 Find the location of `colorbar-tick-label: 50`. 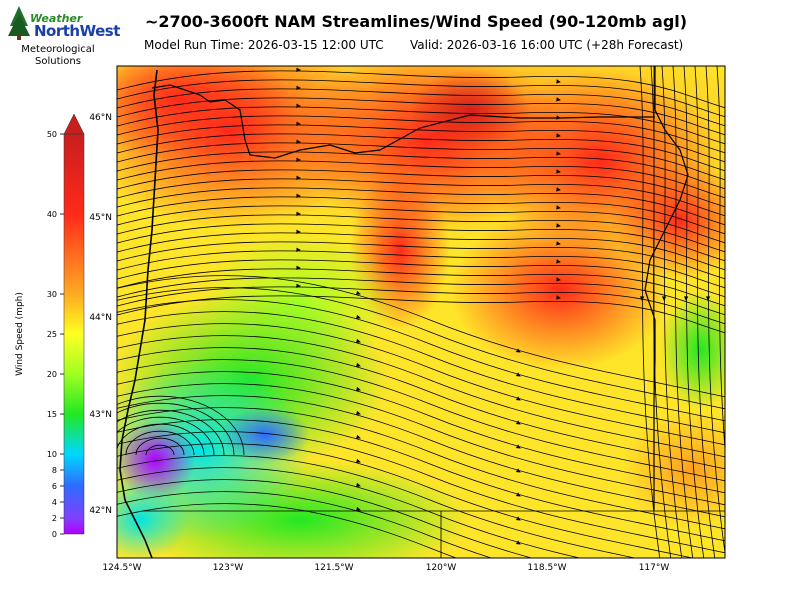

colorbar-tick-label: 50 is located at coordinates (52, 134).